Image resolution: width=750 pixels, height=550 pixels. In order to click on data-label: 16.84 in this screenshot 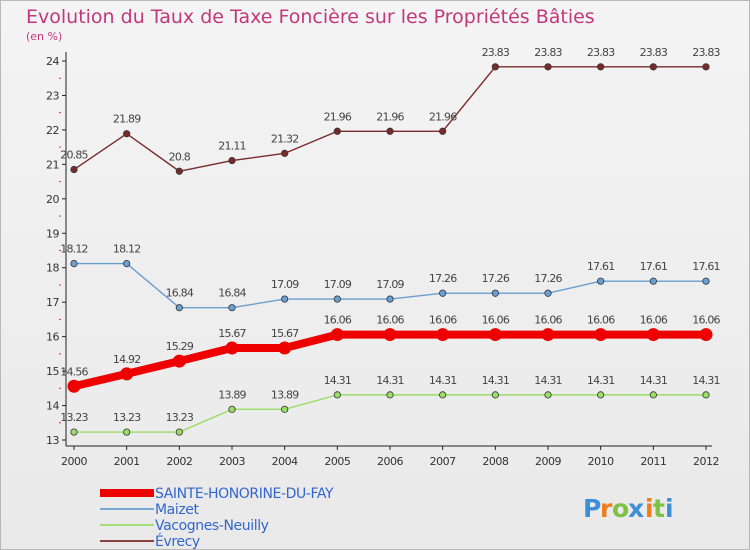, I will do `click(180, 293)`.